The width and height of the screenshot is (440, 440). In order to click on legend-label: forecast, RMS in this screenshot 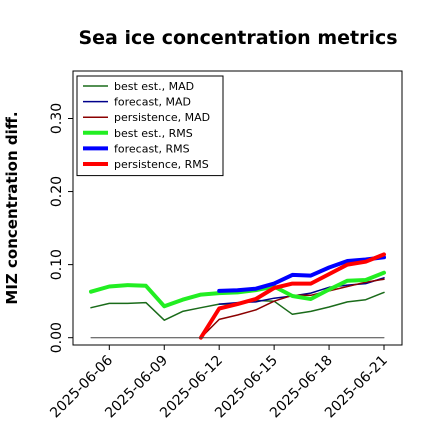, I will do `click(152, 148)`.